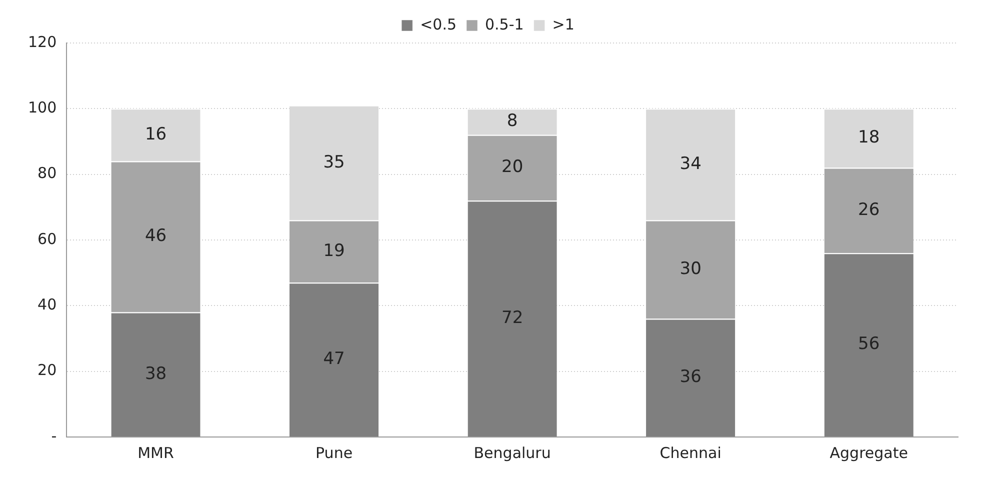  Describe the element at coordinates (156, 453) in the screenshot. I see `x-tick-label: MMR` at that location.